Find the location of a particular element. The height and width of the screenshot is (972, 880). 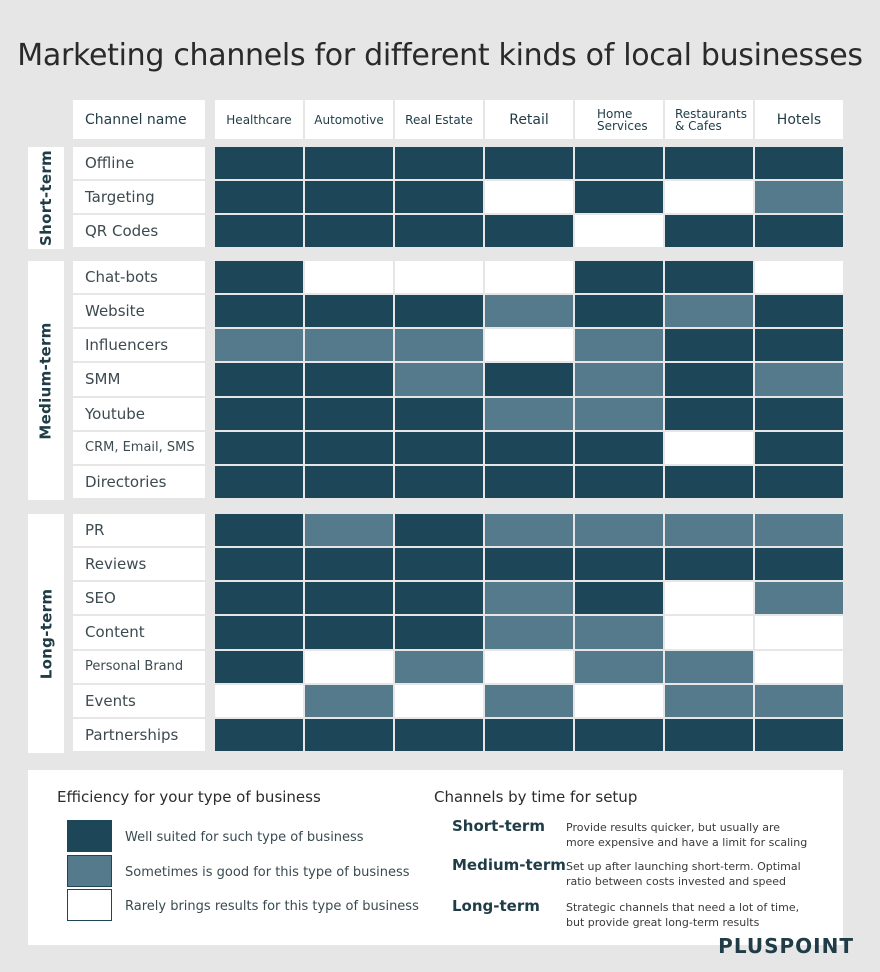

row-label: PR is located at coordinates (139, 530).